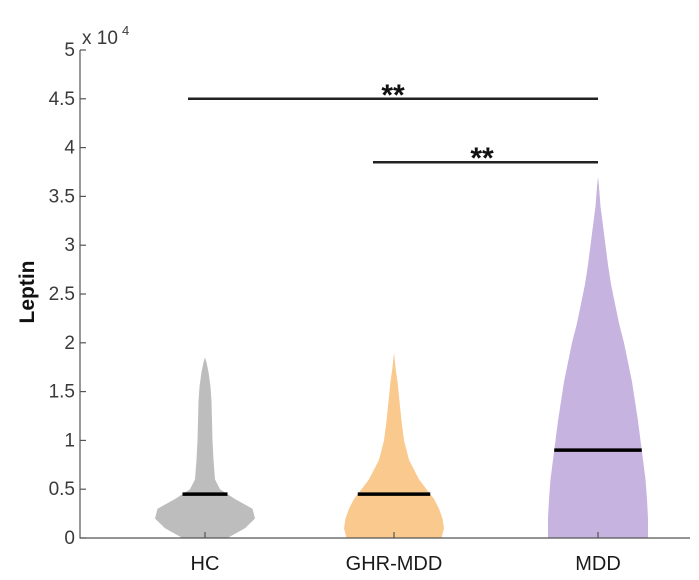 Image resolution: width=699 pixels, height=580 pixels. Describe the element at coordinates (205, 564) in the screenshot. I see `x-tick-label-hc: HC` at that location.